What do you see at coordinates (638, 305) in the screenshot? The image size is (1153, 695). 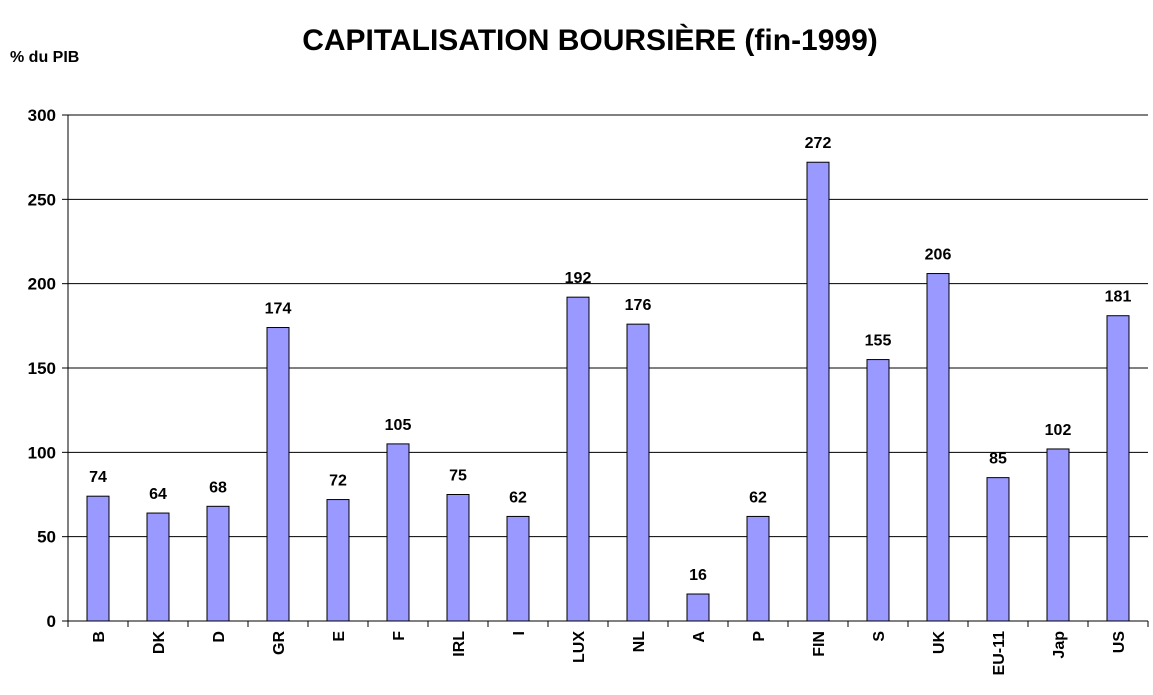 I see `data-label: 176` at bounding box center [638, 305].